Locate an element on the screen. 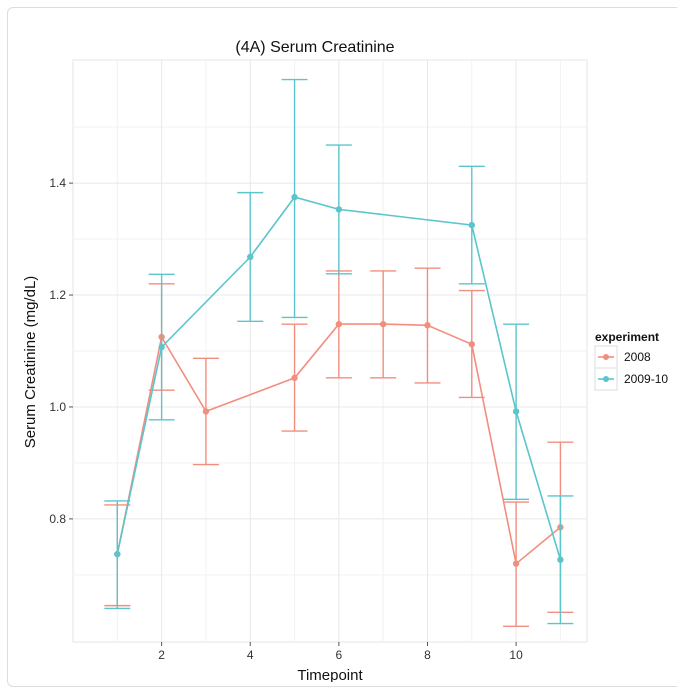  legend-label: 2009-10 is located at coordinates (646, 379).